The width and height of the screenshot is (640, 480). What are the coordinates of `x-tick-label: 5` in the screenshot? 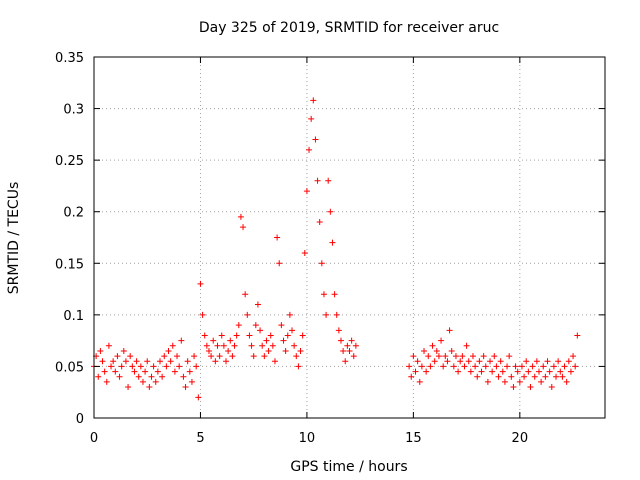 It's located at (200, 438).